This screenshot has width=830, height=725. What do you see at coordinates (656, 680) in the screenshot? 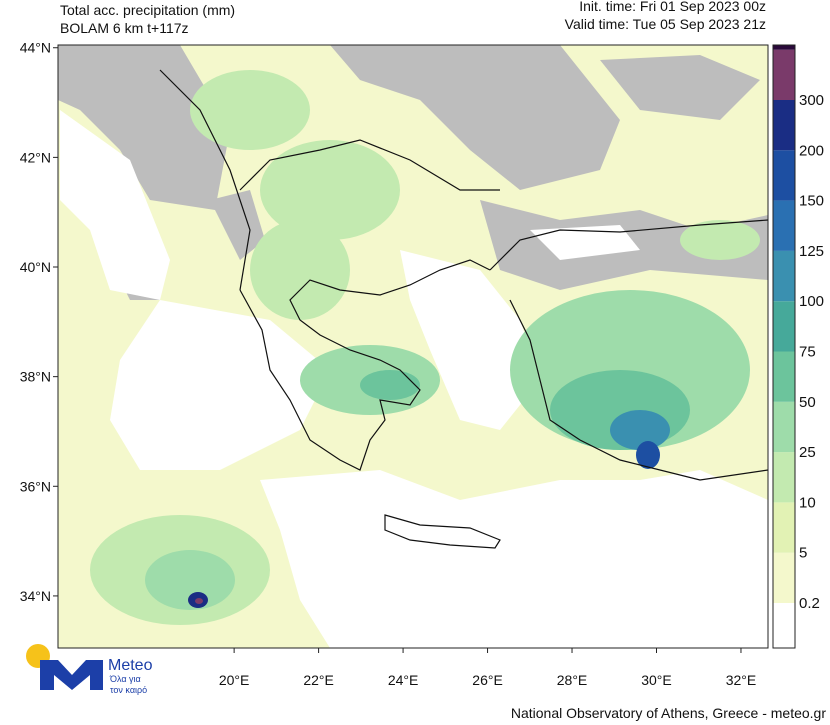
I see `x-tick-label: 30°E` at bounding box center [656, 680].